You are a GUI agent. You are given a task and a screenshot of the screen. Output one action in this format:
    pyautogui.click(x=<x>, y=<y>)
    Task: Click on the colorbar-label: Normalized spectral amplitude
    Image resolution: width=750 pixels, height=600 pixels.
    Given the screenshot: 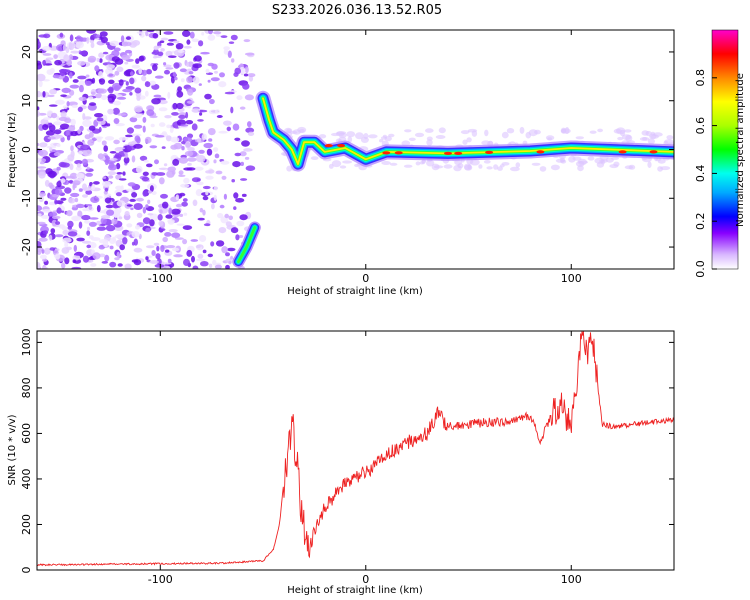 What is the action you would take?
    pyautogui.click(x=740, y=150)
    